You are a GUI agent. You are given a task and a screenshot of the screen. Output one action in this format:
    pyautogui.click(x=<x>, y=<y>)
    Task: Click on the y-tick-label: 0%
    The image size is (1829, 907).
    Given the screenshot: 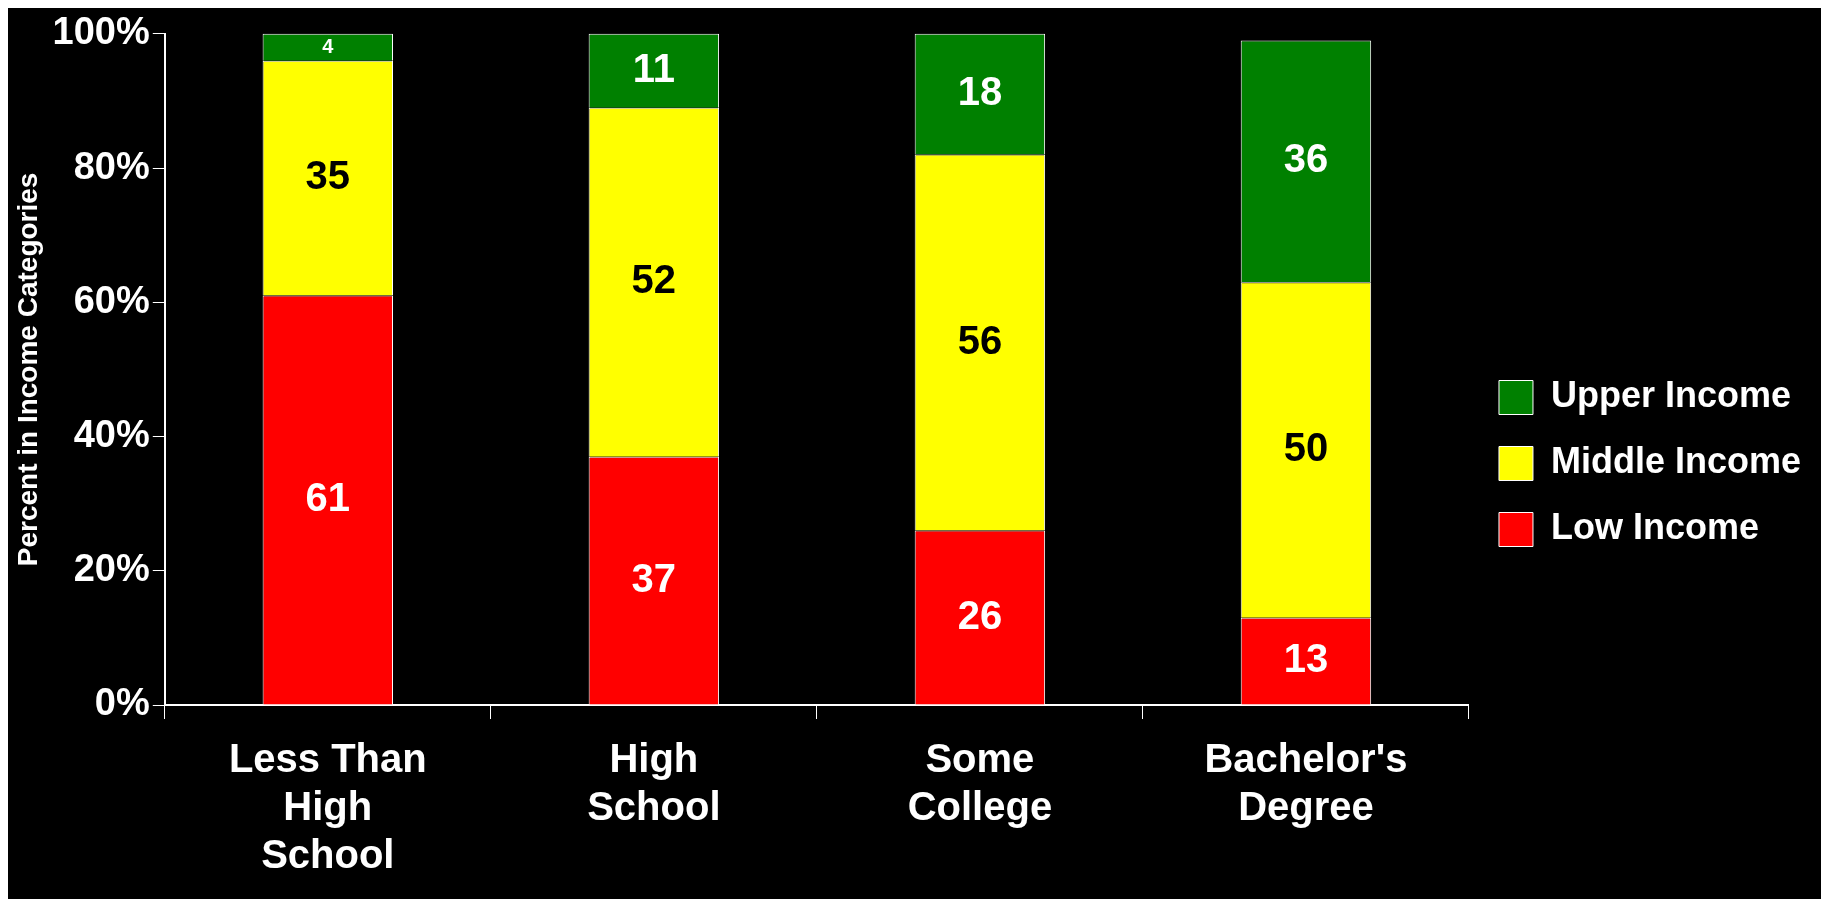 What is the action you would take?
    pyautogui.click(x=122, y=702)
    